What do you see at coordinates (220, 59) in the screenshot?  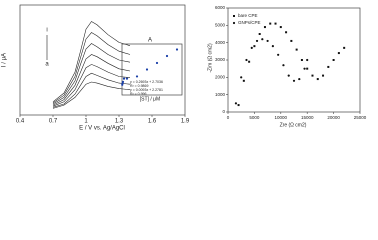 I see `y-tick-label: 3000` at bounding box center [220, 59].